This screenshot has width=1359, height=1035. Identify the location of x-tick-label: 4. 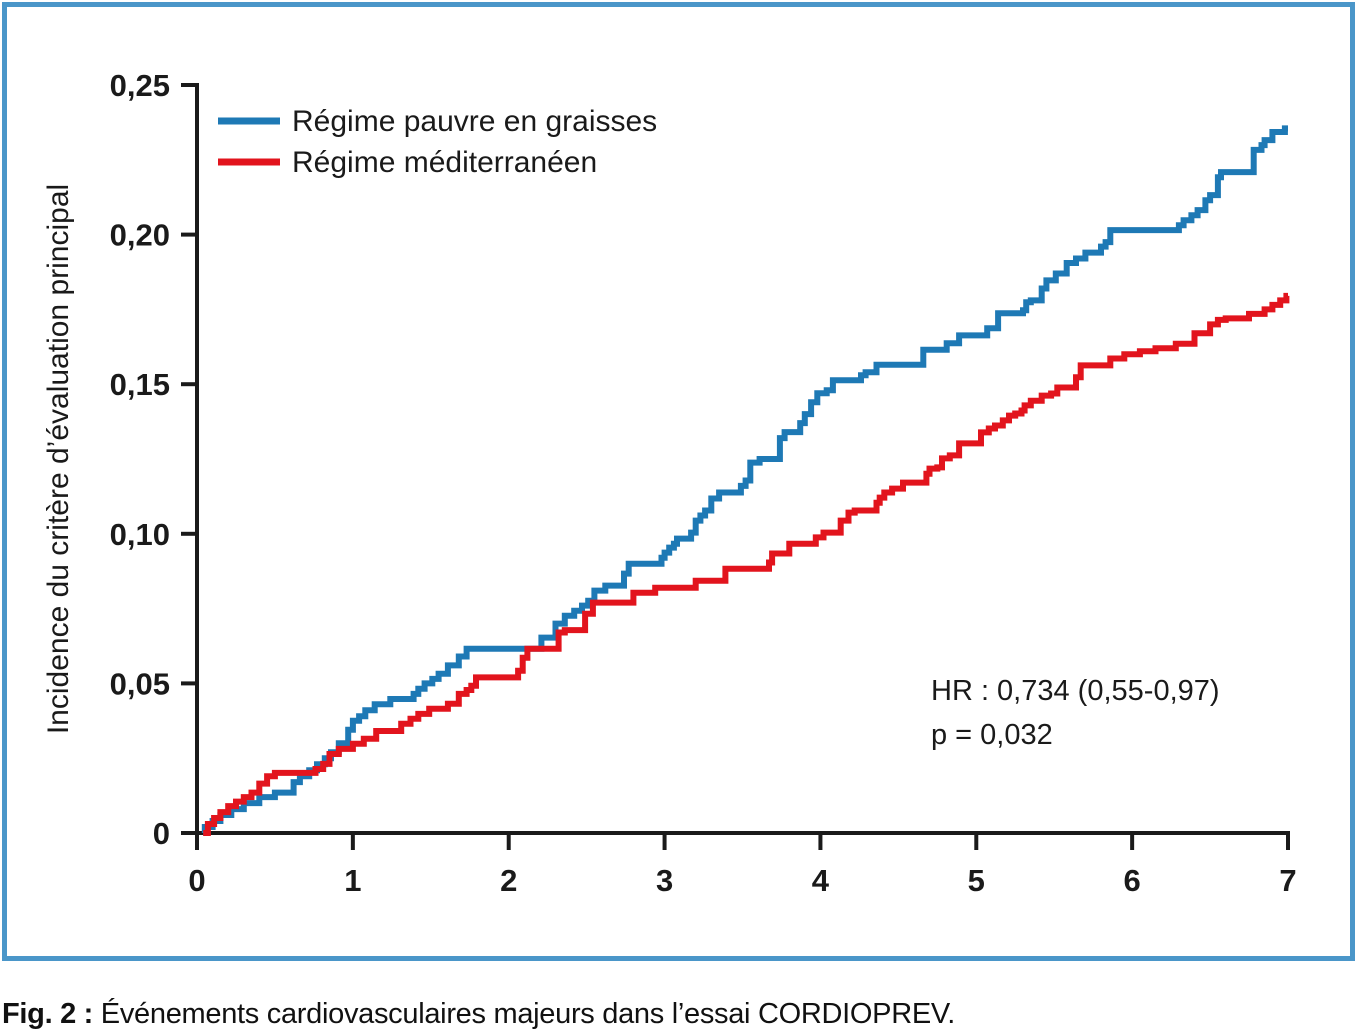
(821, 880).